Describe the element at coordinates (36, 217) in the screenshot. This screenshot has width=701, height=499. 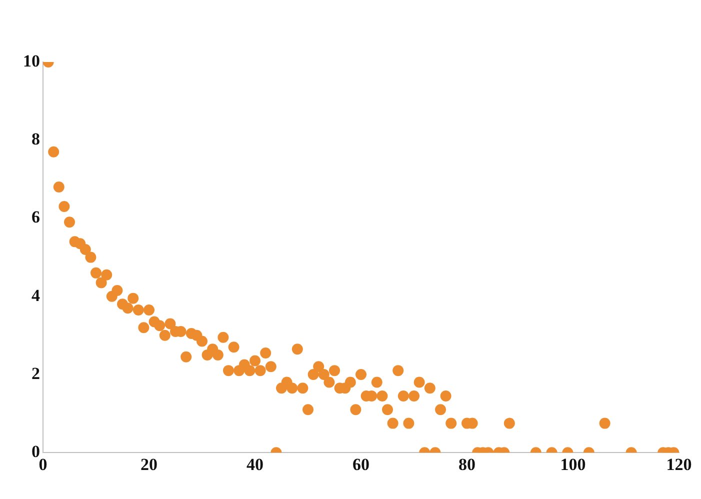
I see `y-tick-label: 6` at that location.